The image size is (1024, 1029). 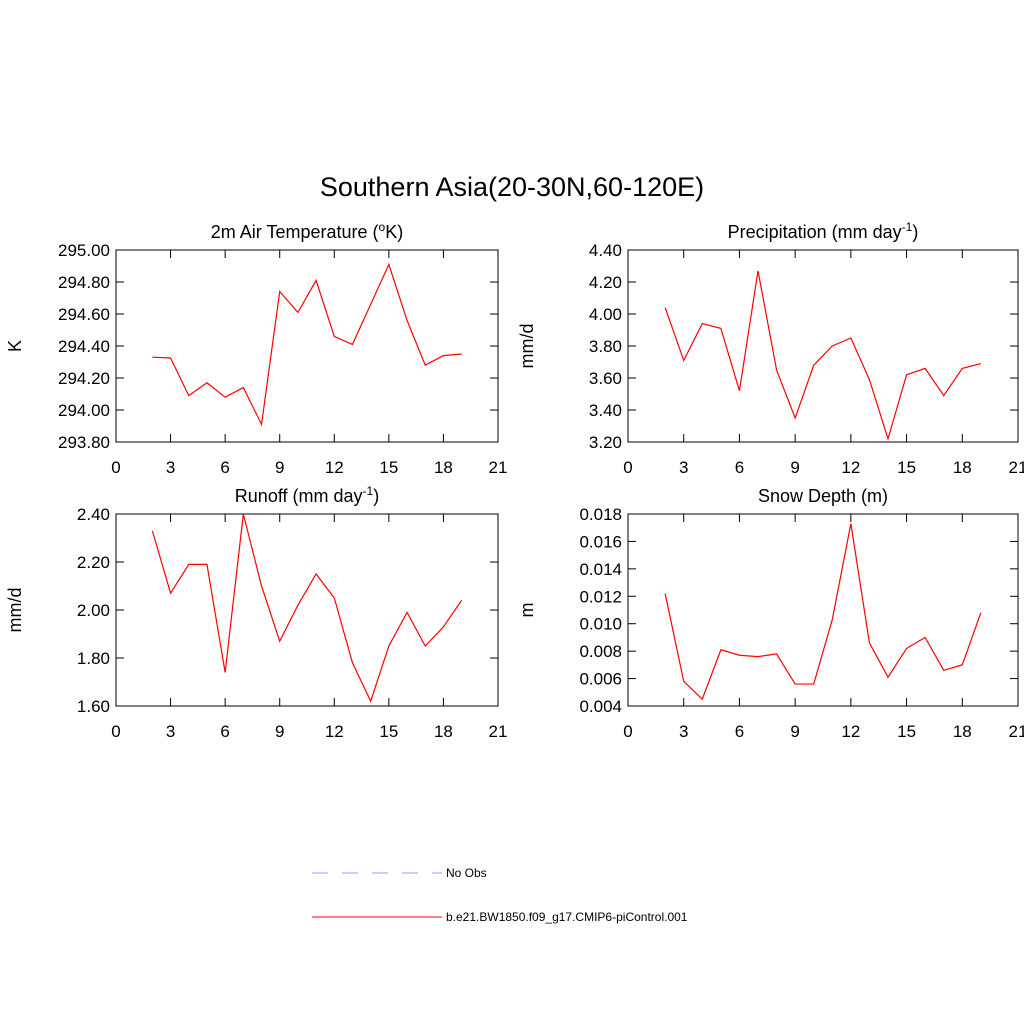 What do you see at coordinates (600, 514) in the screenshot?
I see `y-tick-label: 0.018` at bounding box center [600, 514].